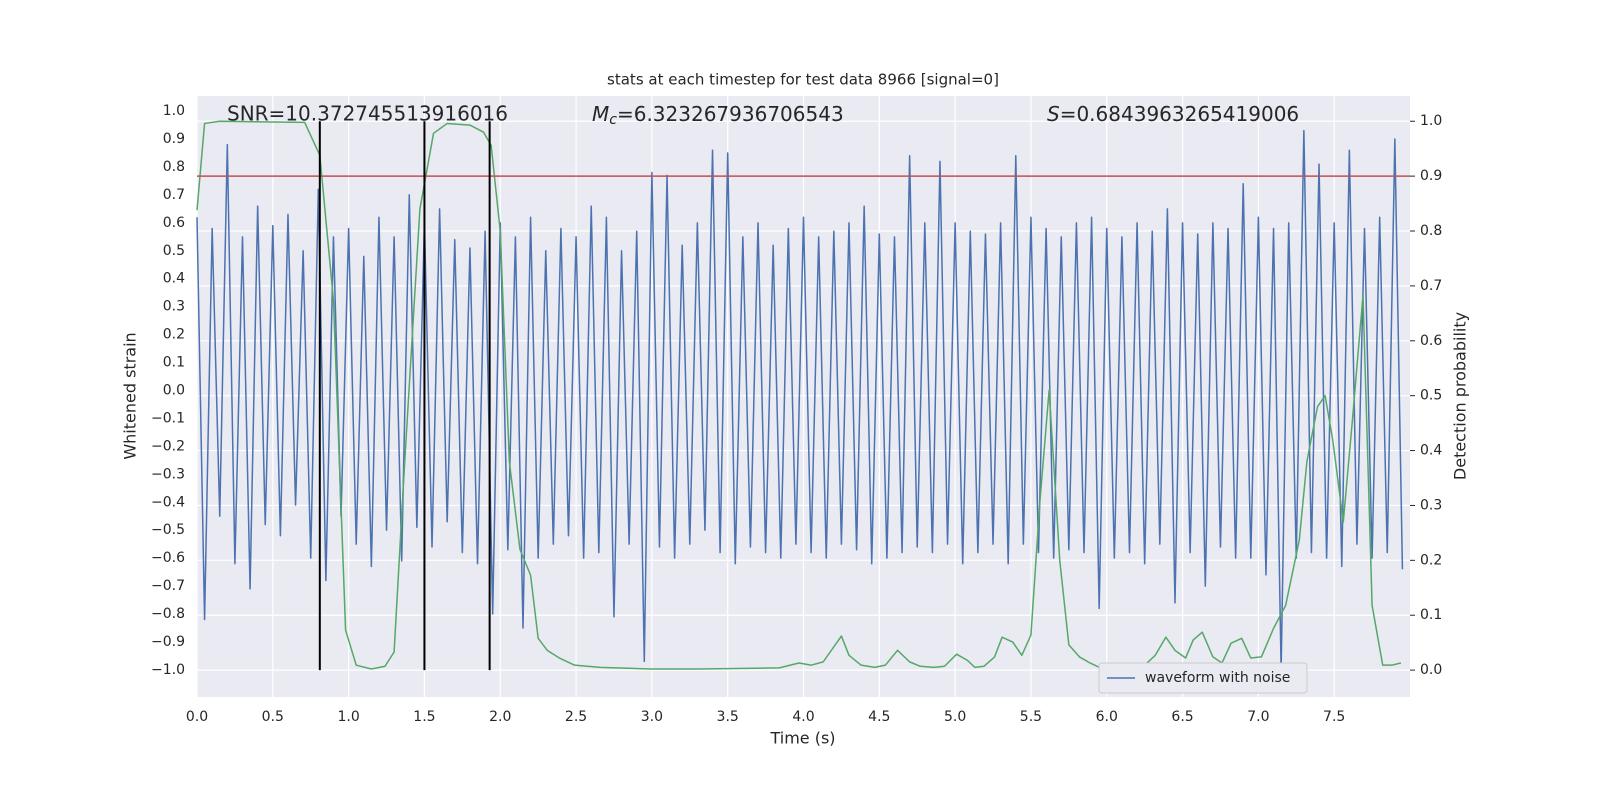 The image size is (1600, 800). Describe the element at coordinates (1431, 396) in the screenshot. I see `y2-tick-label: 0.5` at that location.